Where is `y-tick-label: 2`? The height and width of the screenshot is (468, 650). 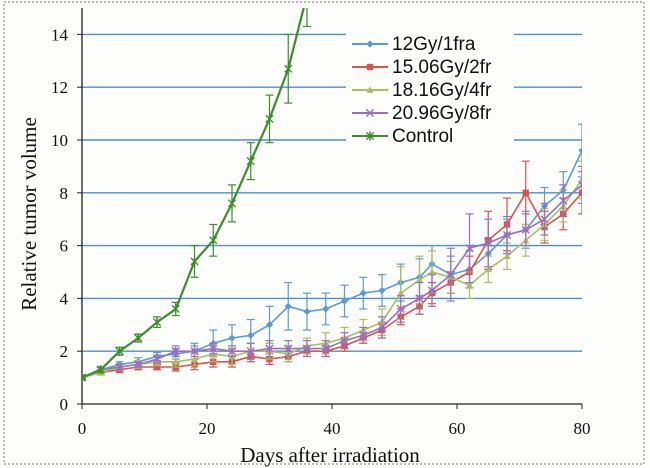 y-tick-label: 2 is located at coordinates (64, 351).